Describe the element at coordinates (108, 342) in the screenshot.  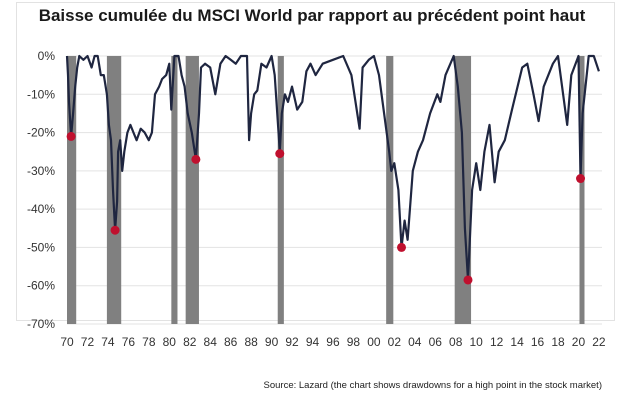
I see `x-tick-label: 74` at that location.